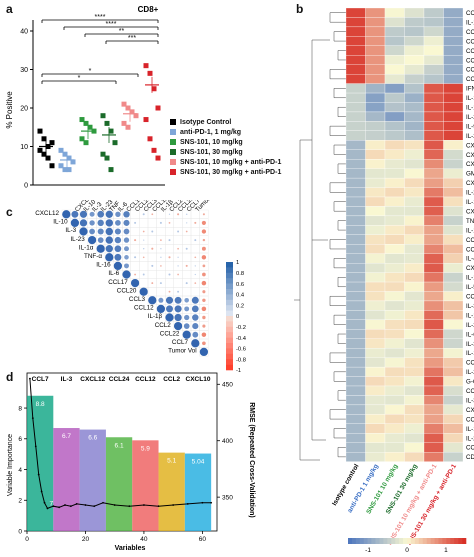 The image size is (474, 557). Describe the element at coordinates (470, 230) in the screenshot. I see `gene-label: IL-16` at that location.